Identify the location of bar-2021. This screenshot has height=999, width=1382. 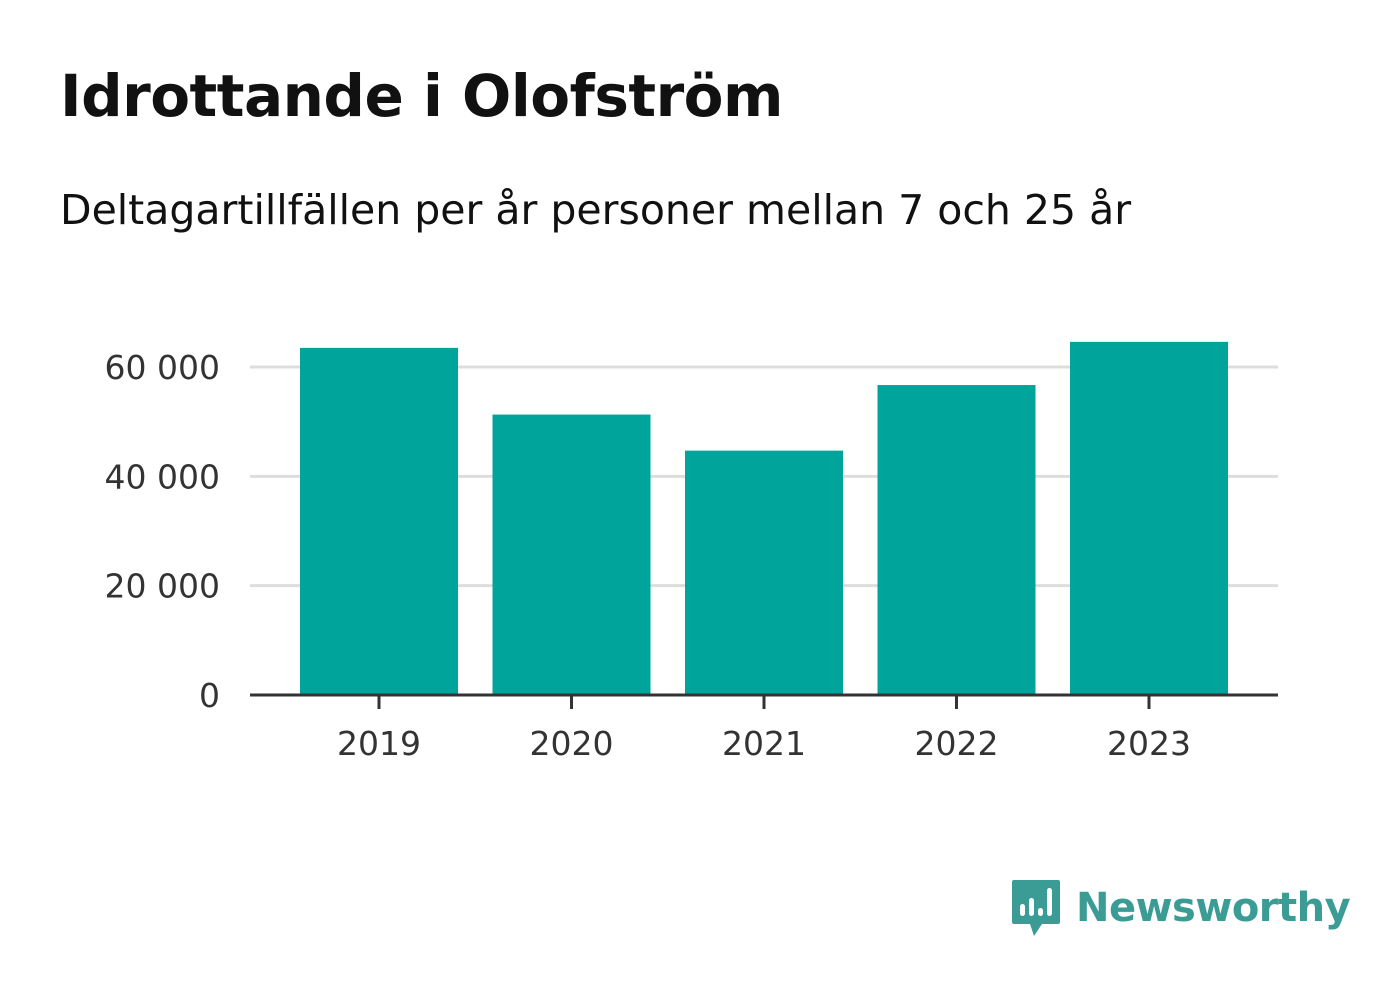
(764, 572).